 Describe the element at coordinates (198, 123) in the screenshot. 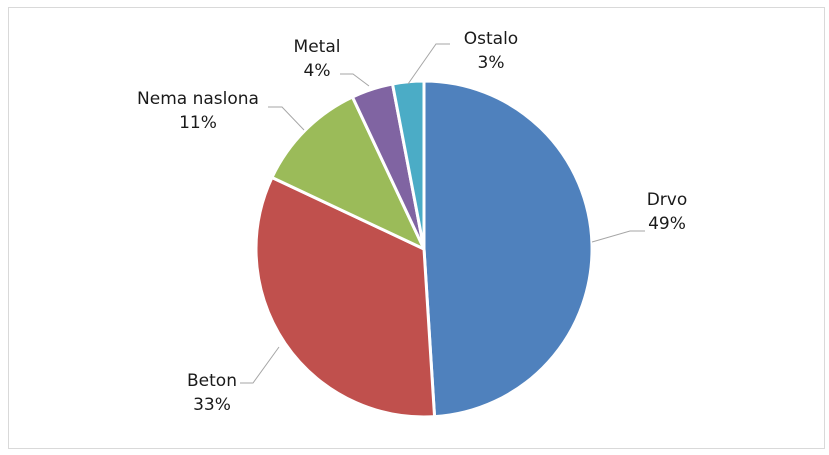

I see `slice-pct-nema-naslona: 11%` at that location.